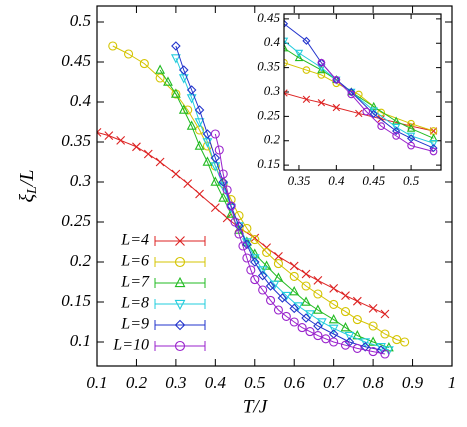 This screenshot has height=427, width=467. I want to click on x-tick-label: 0.2, so click(137, 382).